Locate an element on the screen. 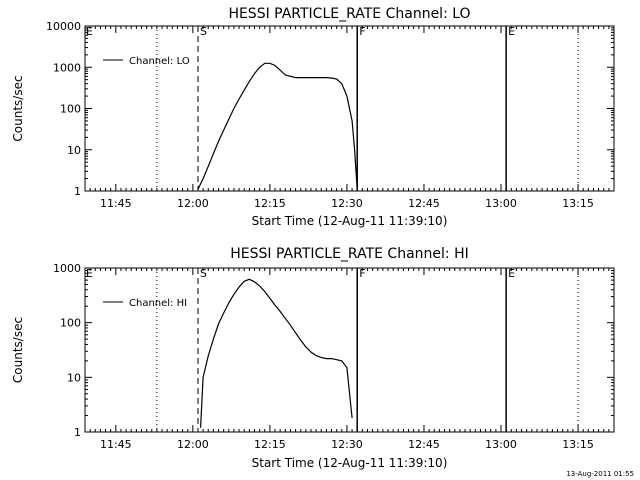 The image size is (640, 480). footer-timestamp: 13-Aug-2011 01:55 is located at coordinates (600, 474).